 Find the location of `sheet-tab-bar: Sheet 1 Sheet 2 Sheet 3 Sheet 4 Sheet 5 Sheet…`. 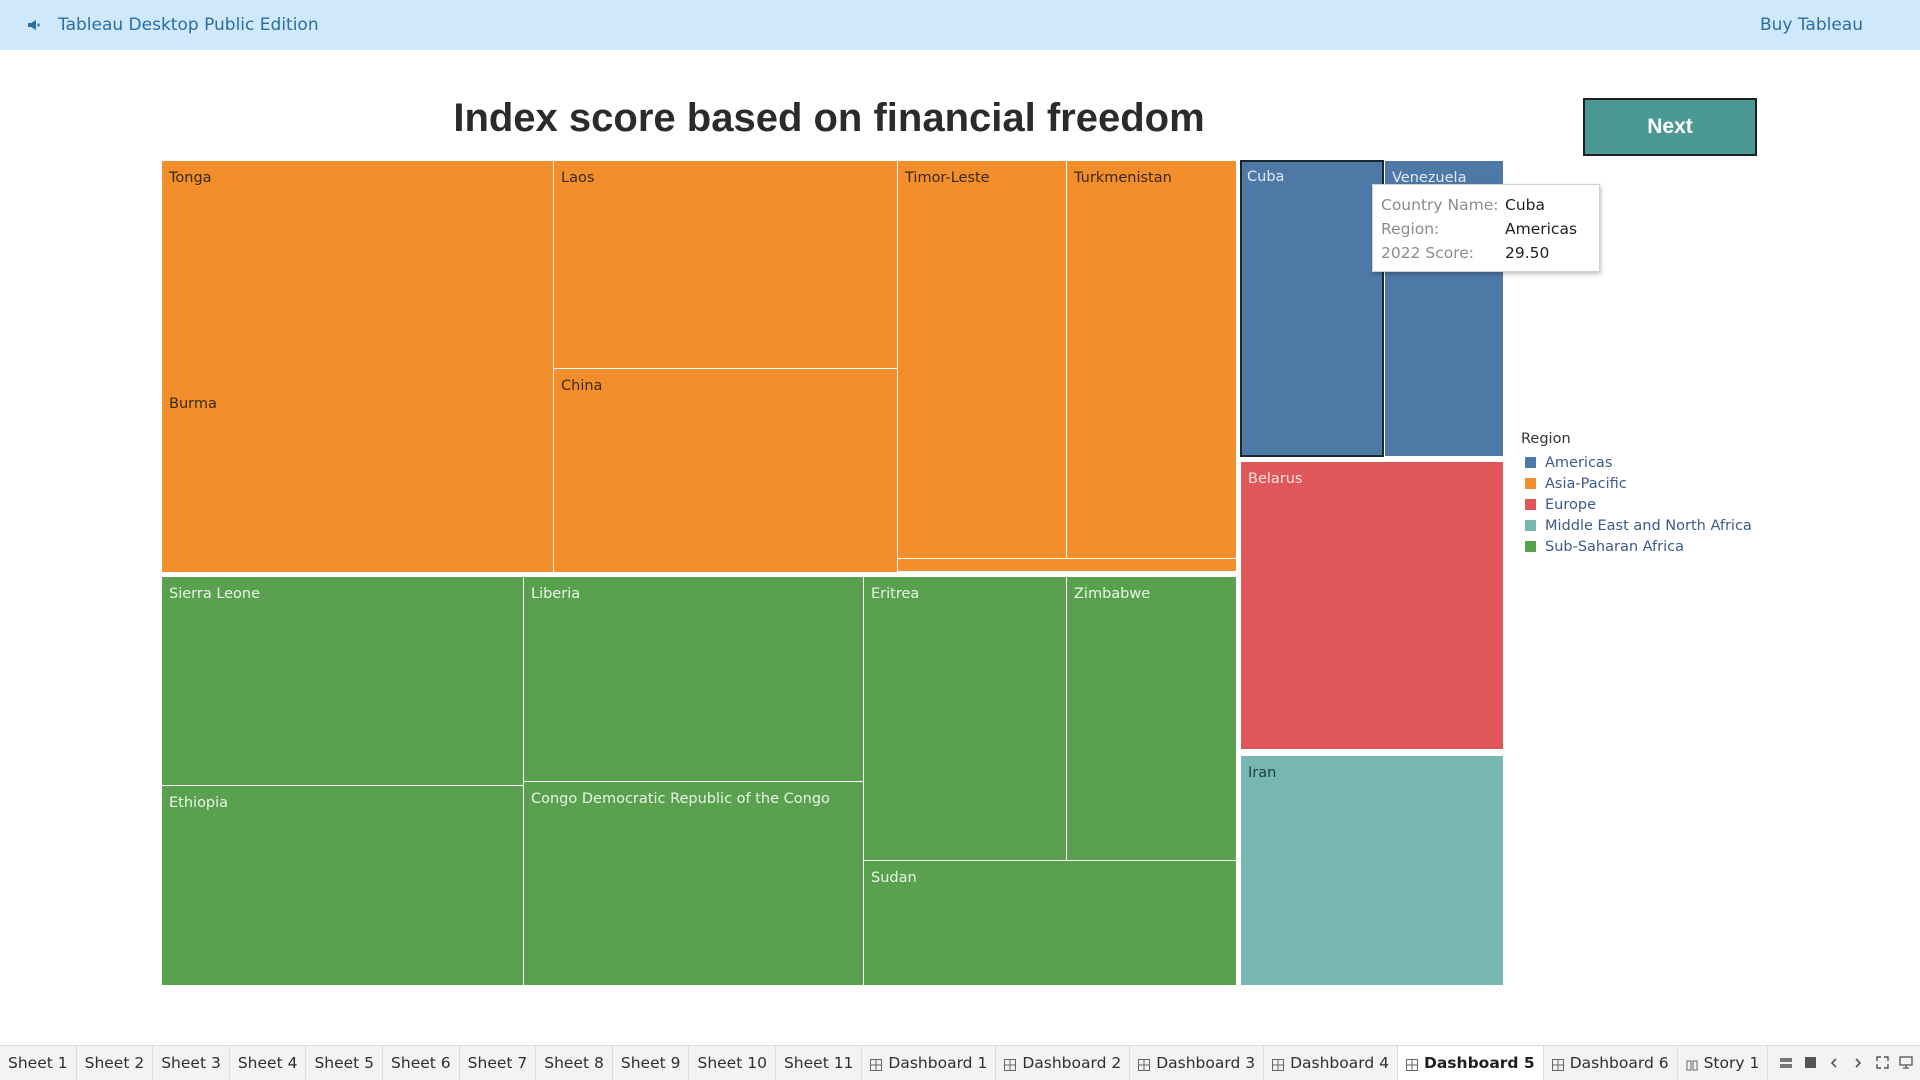

sheet-tab-bar: Sheet 1 Sheet 2 Sheet 3 Sheet 4 Sheet 5 Sheet… is located at coordinates (960, 1062).